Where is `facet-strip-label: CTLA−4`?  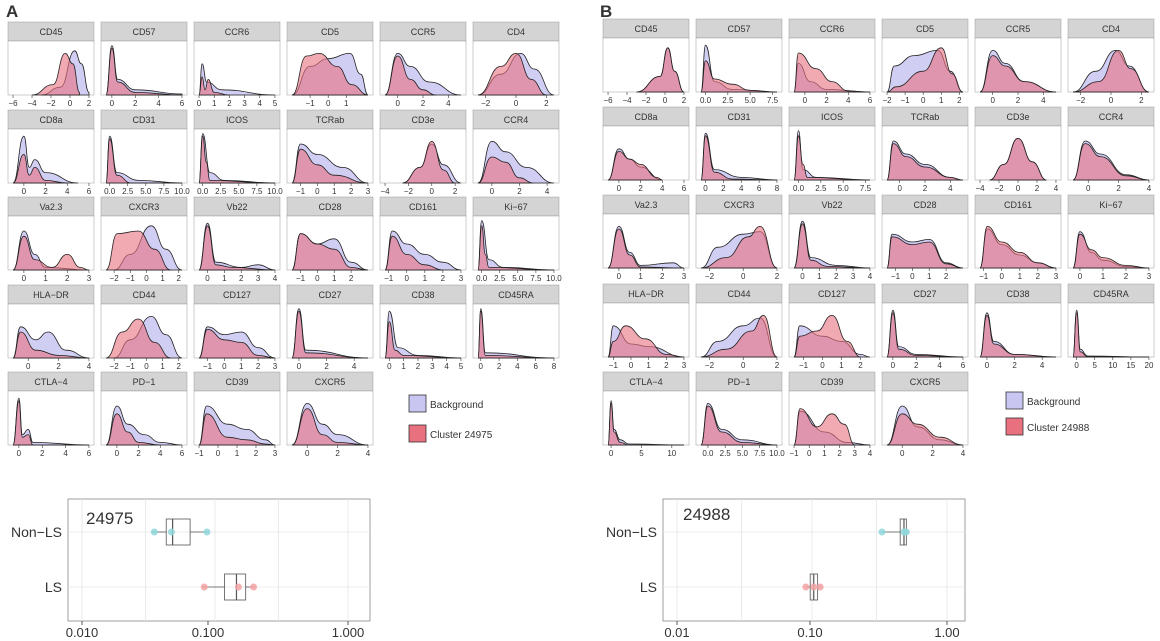 facet-strip-label: CTLA−4 is located at coordinates (645, 382).